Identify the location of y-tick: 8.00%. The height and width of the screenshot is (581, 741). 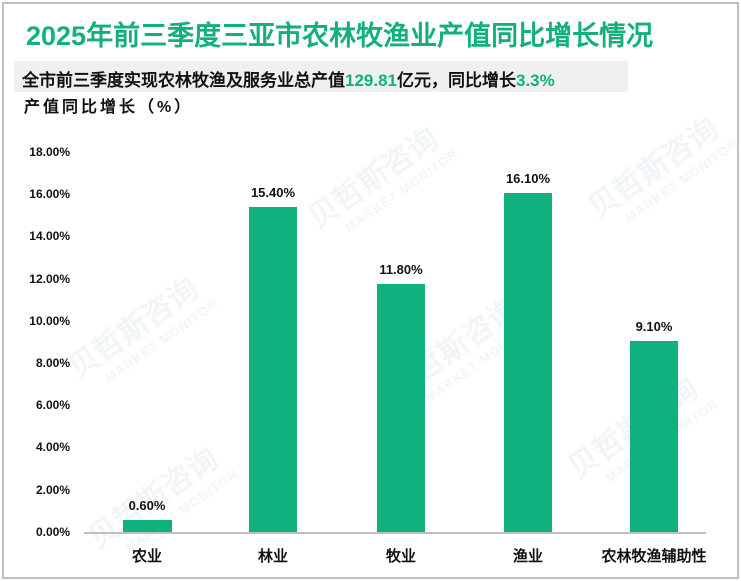
(52, 363).